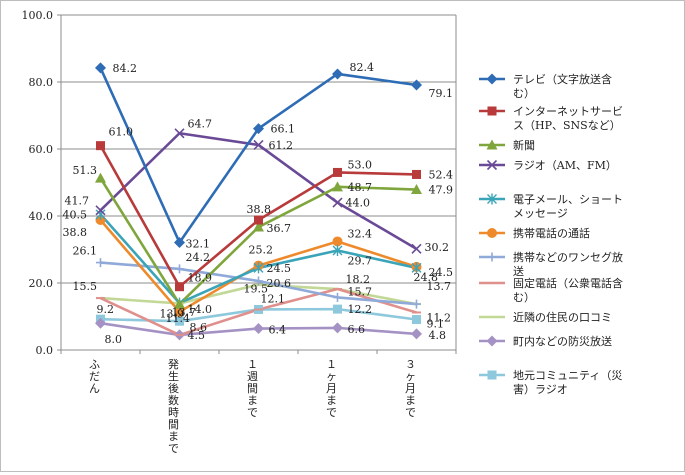 The width and height of the screenshot is (685, 475). What do you see at coordinates (568, 283) in the screenshot?
I see `legend-label-line: 固定電話（公衆電話含` at bounding box center [568, 283].